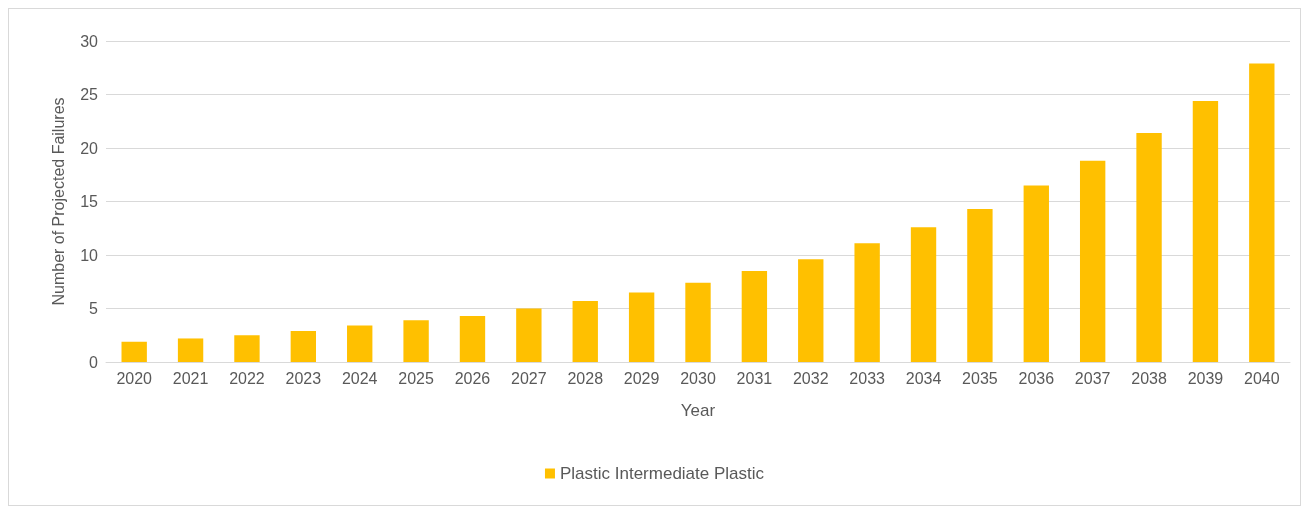 Image resolution: width=1309 pixels, height=514 pixels. I want to click on x-tick-label: 2029, so click(641, 378).